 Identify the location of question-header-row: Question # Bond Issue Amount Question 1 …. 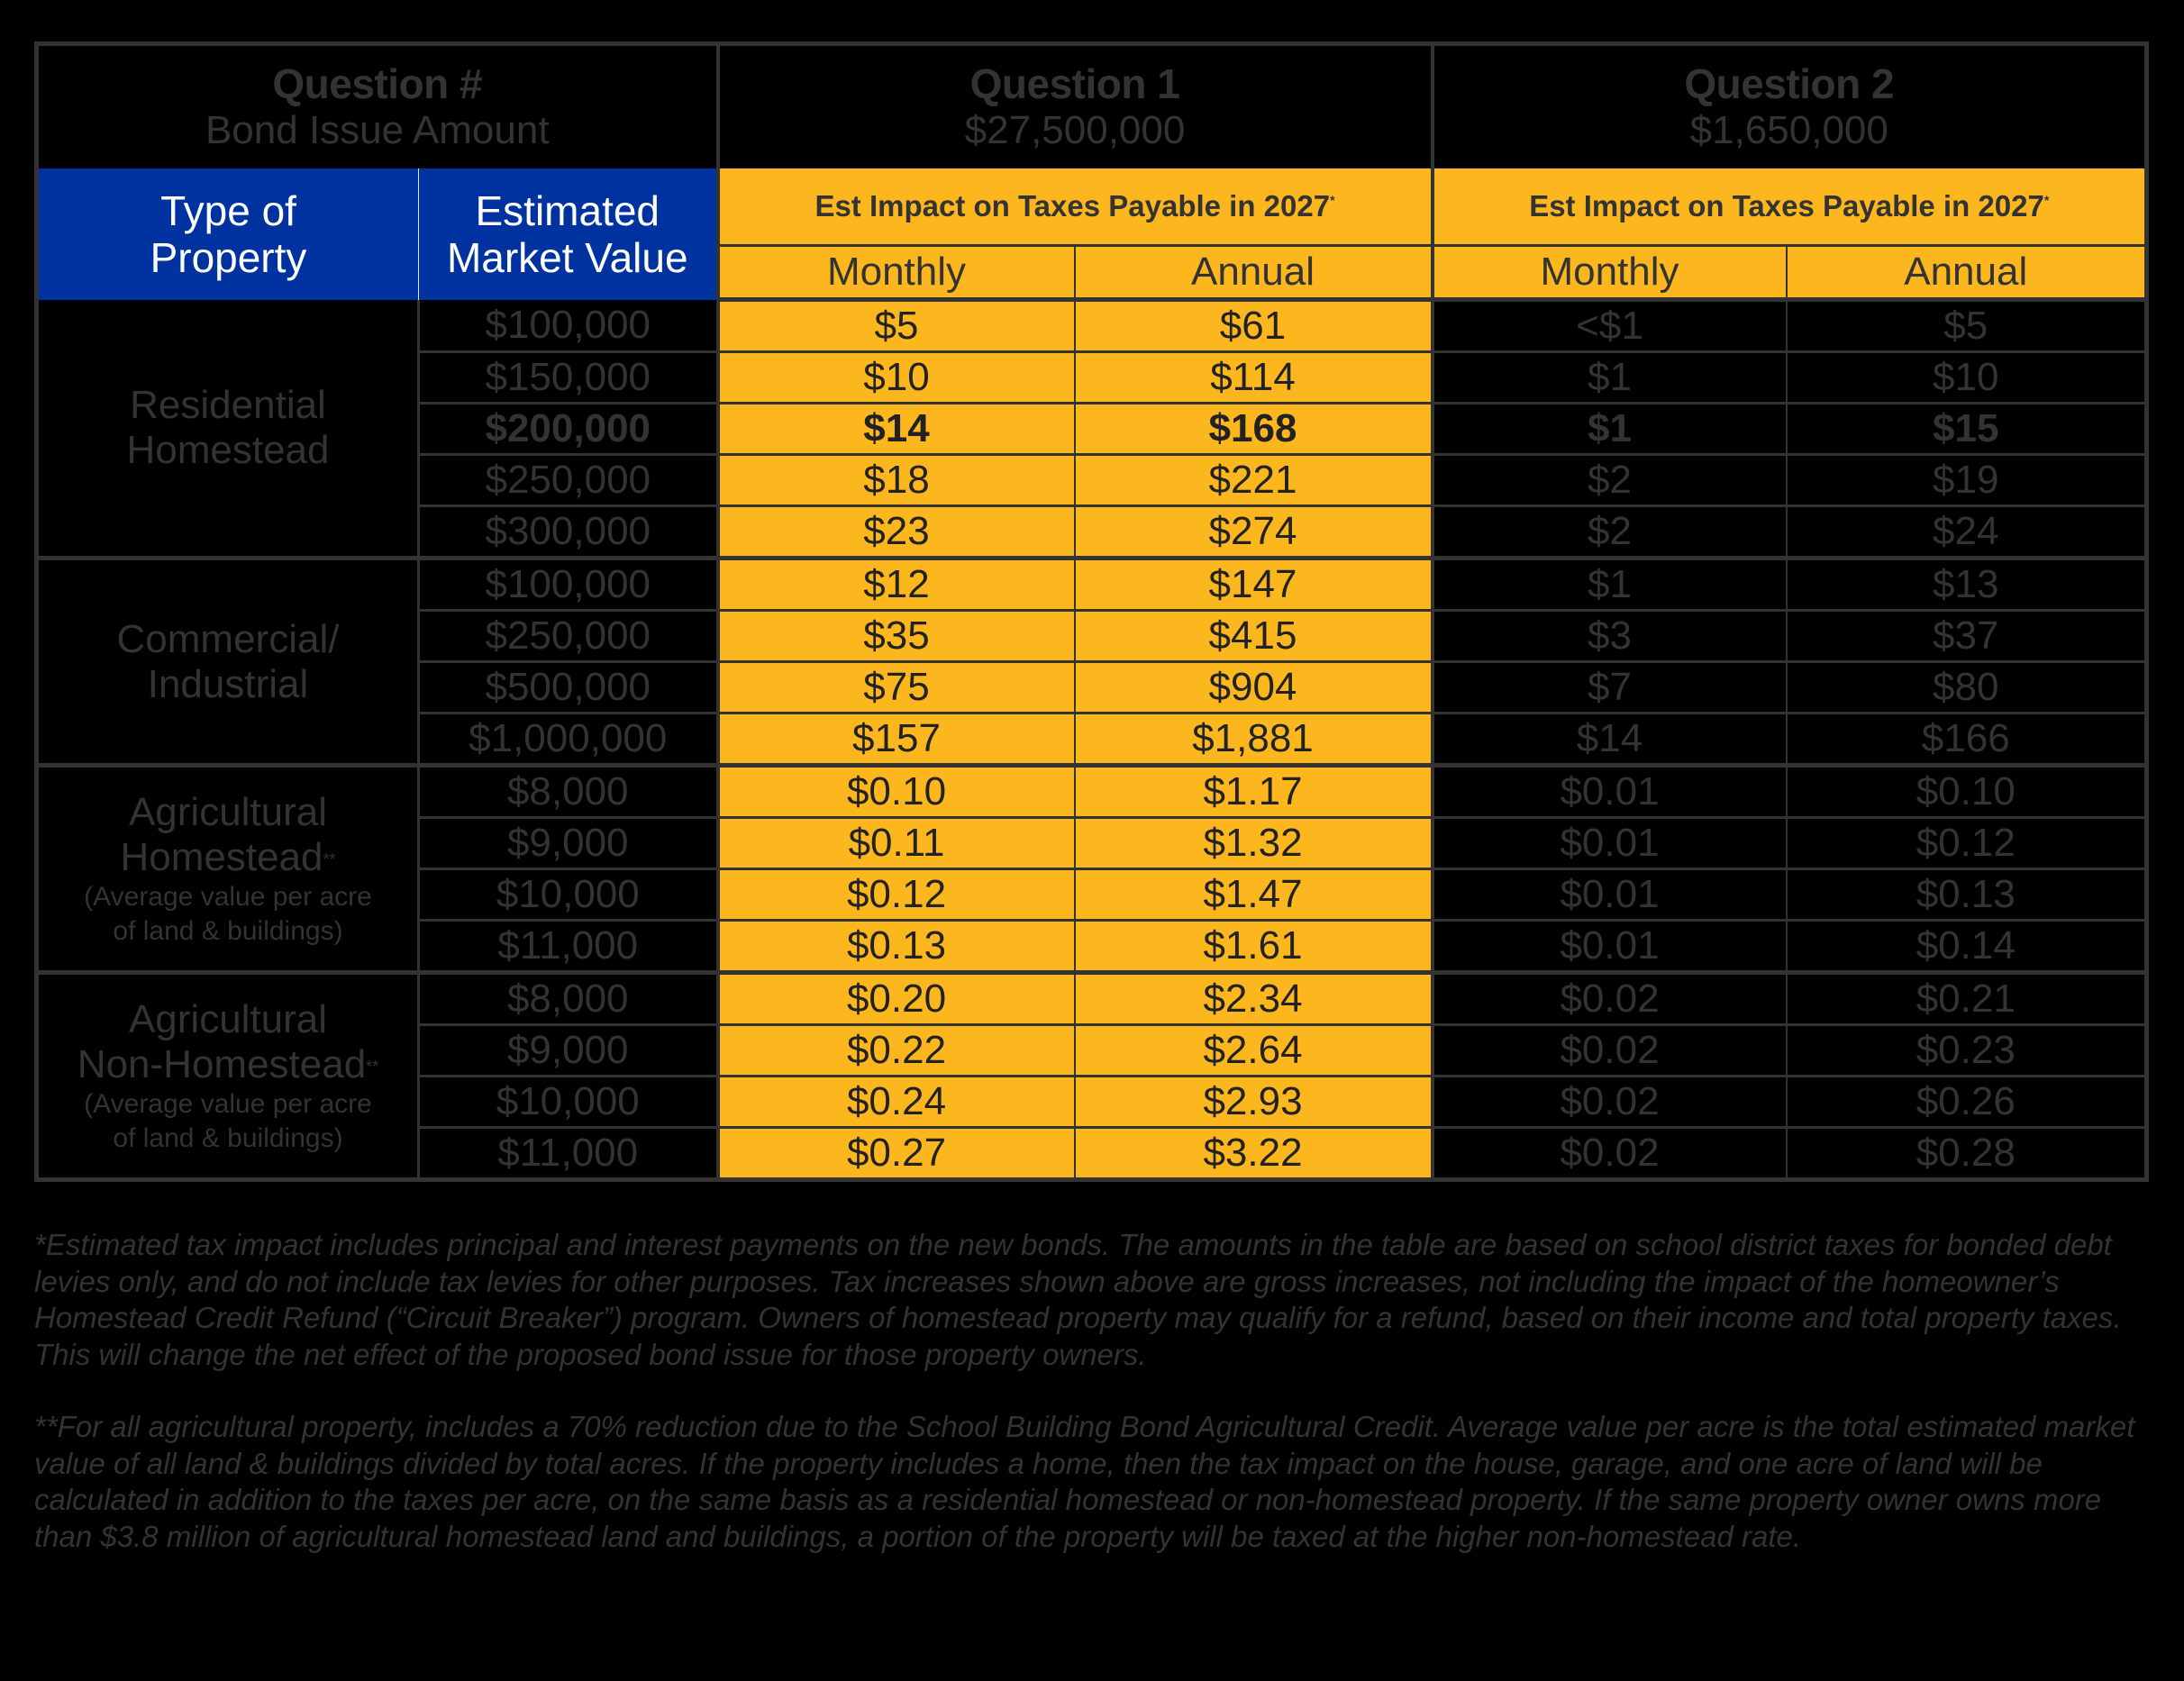
(1092, 106).